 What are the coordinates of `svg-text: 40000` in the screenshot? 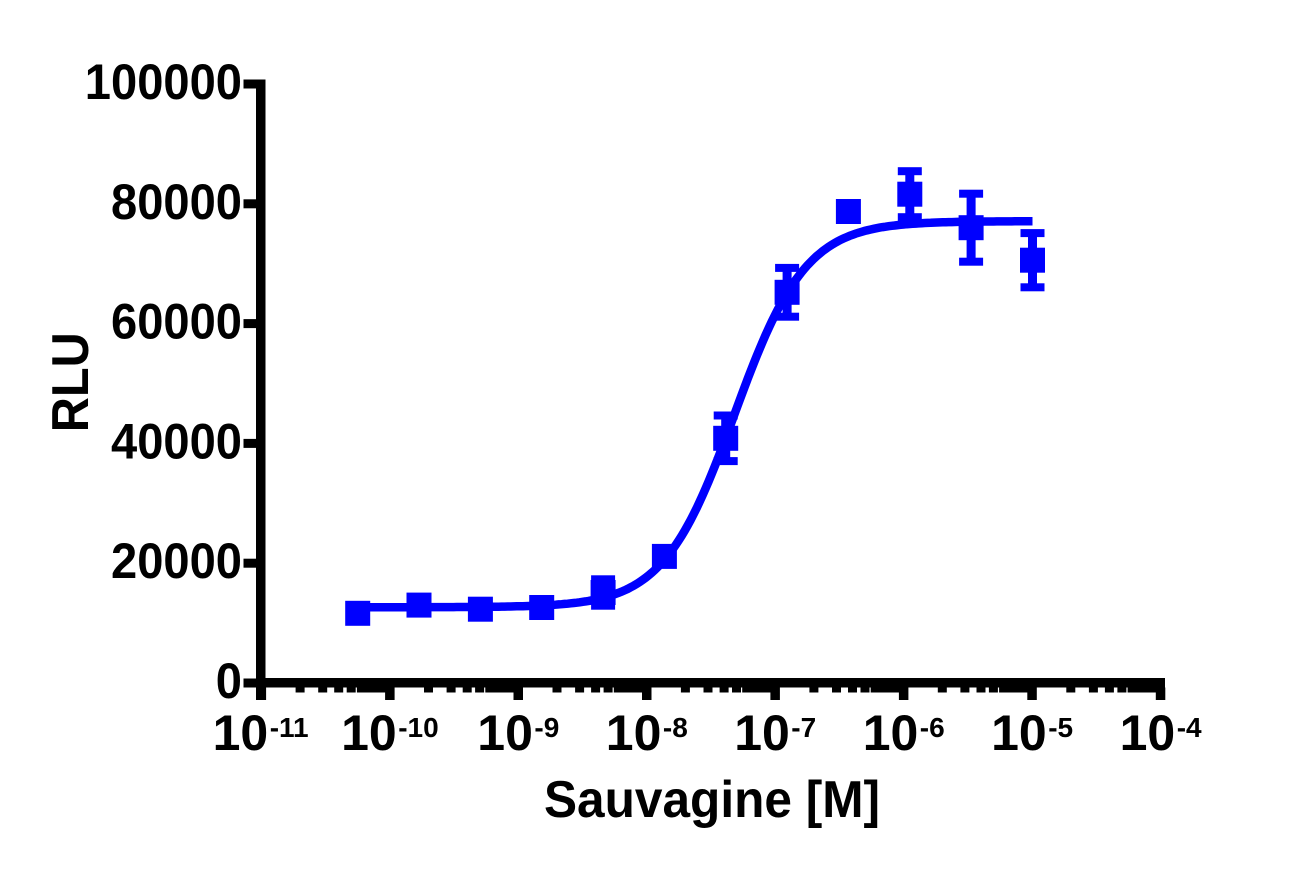 It's located at (176, 441).